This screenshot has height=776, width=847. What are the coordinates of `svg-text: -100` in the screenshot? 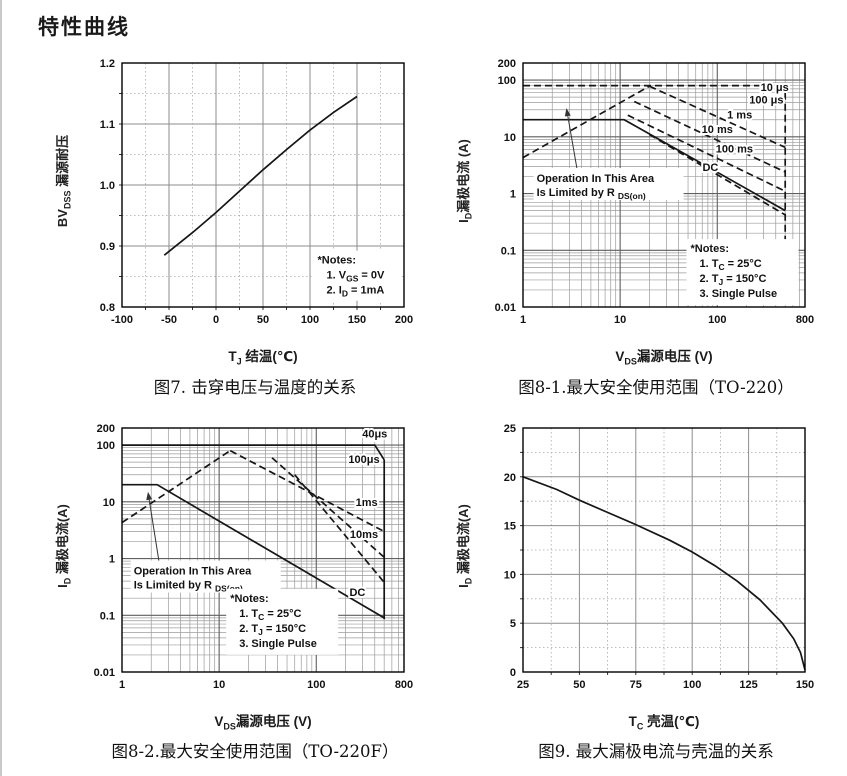 It's located at (122, 320).